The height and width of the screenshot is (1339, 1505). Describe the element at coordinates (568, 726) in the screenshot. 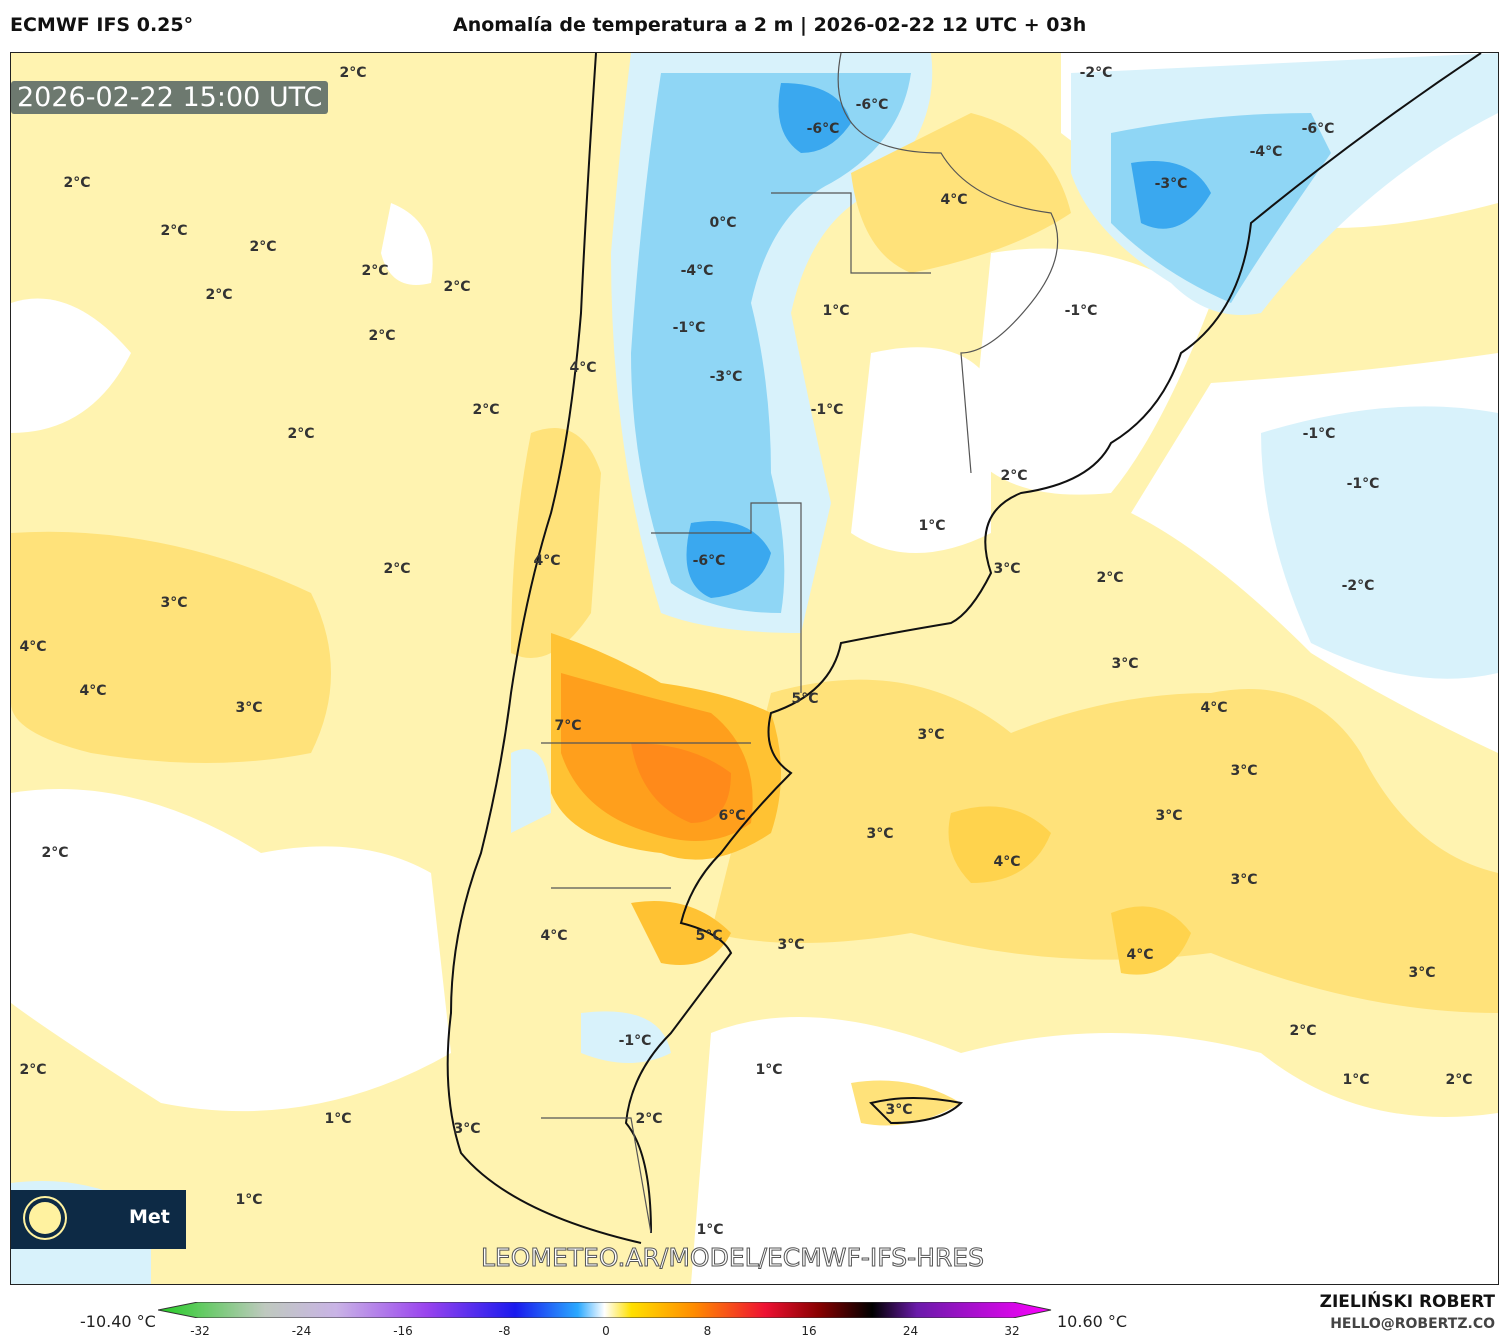

I see `contour-label: 7°C` at that location.